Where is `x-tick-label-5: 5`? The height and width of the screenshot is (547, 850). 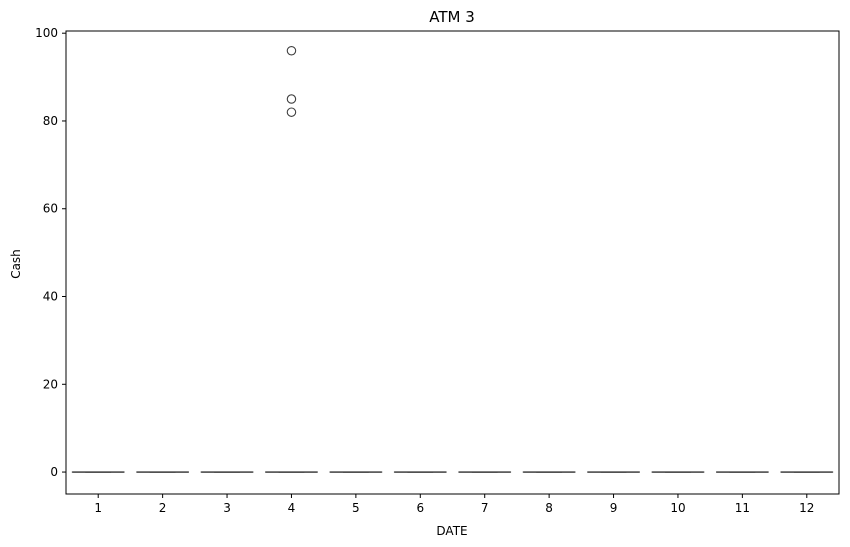 x-tick-label-5: 5 is located at coordinates (356, 508).